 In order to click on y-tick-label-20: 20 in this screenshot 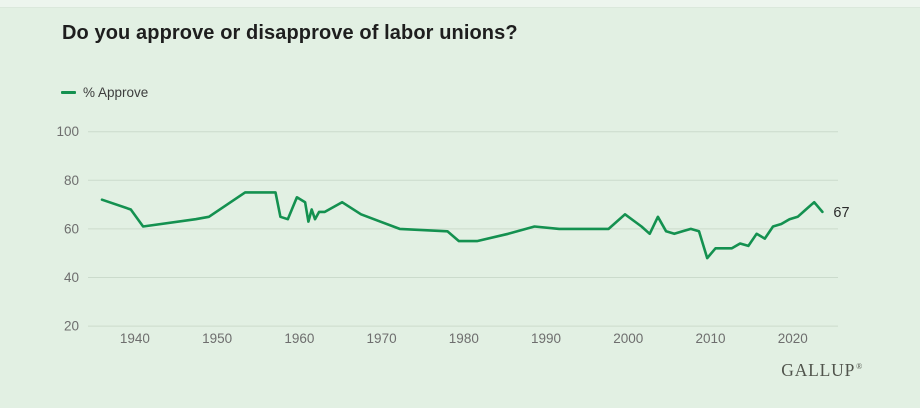, I will do `click(71, 326)`.